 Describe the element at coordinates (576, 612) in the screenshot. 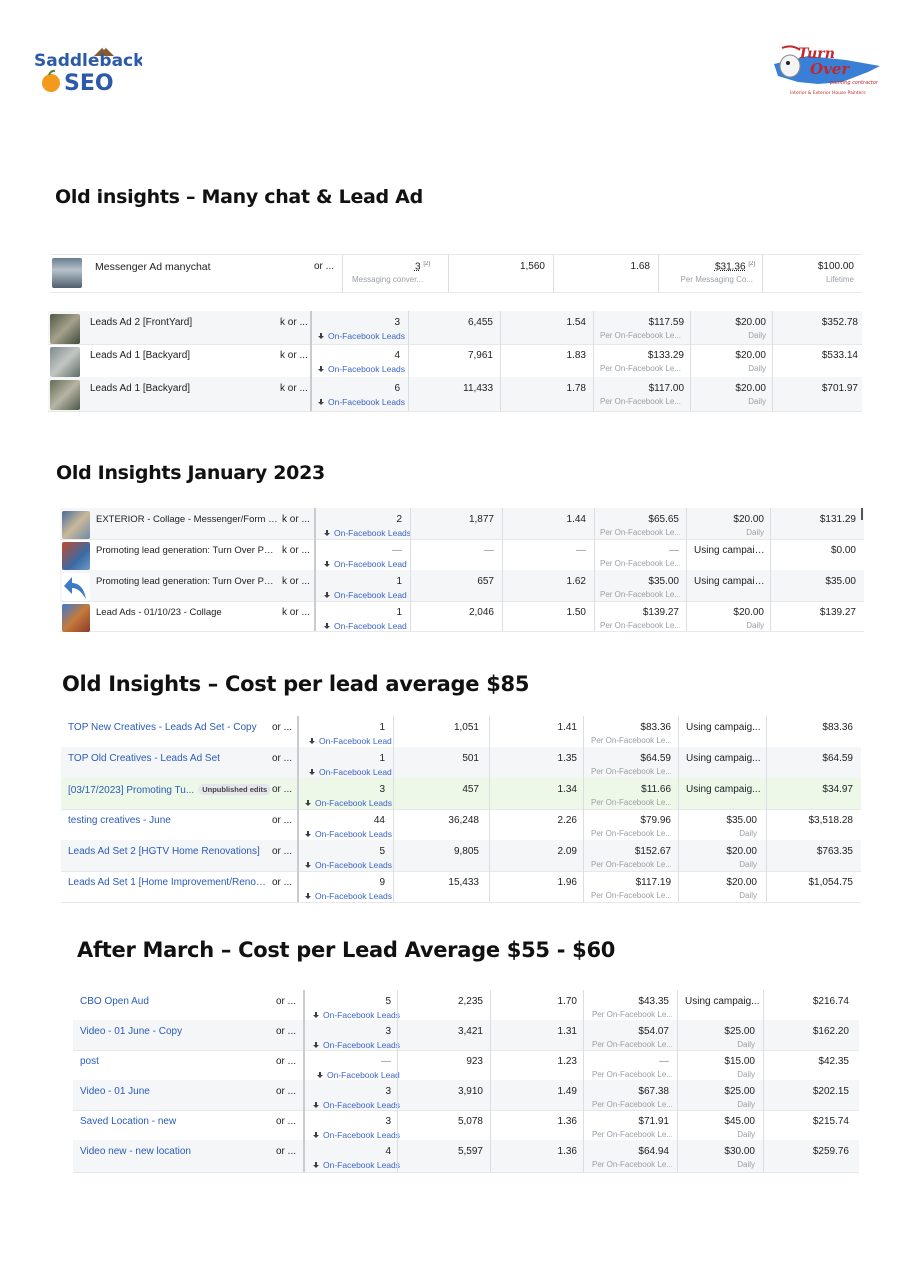

I see `frequency-value: 1.50` at that location.